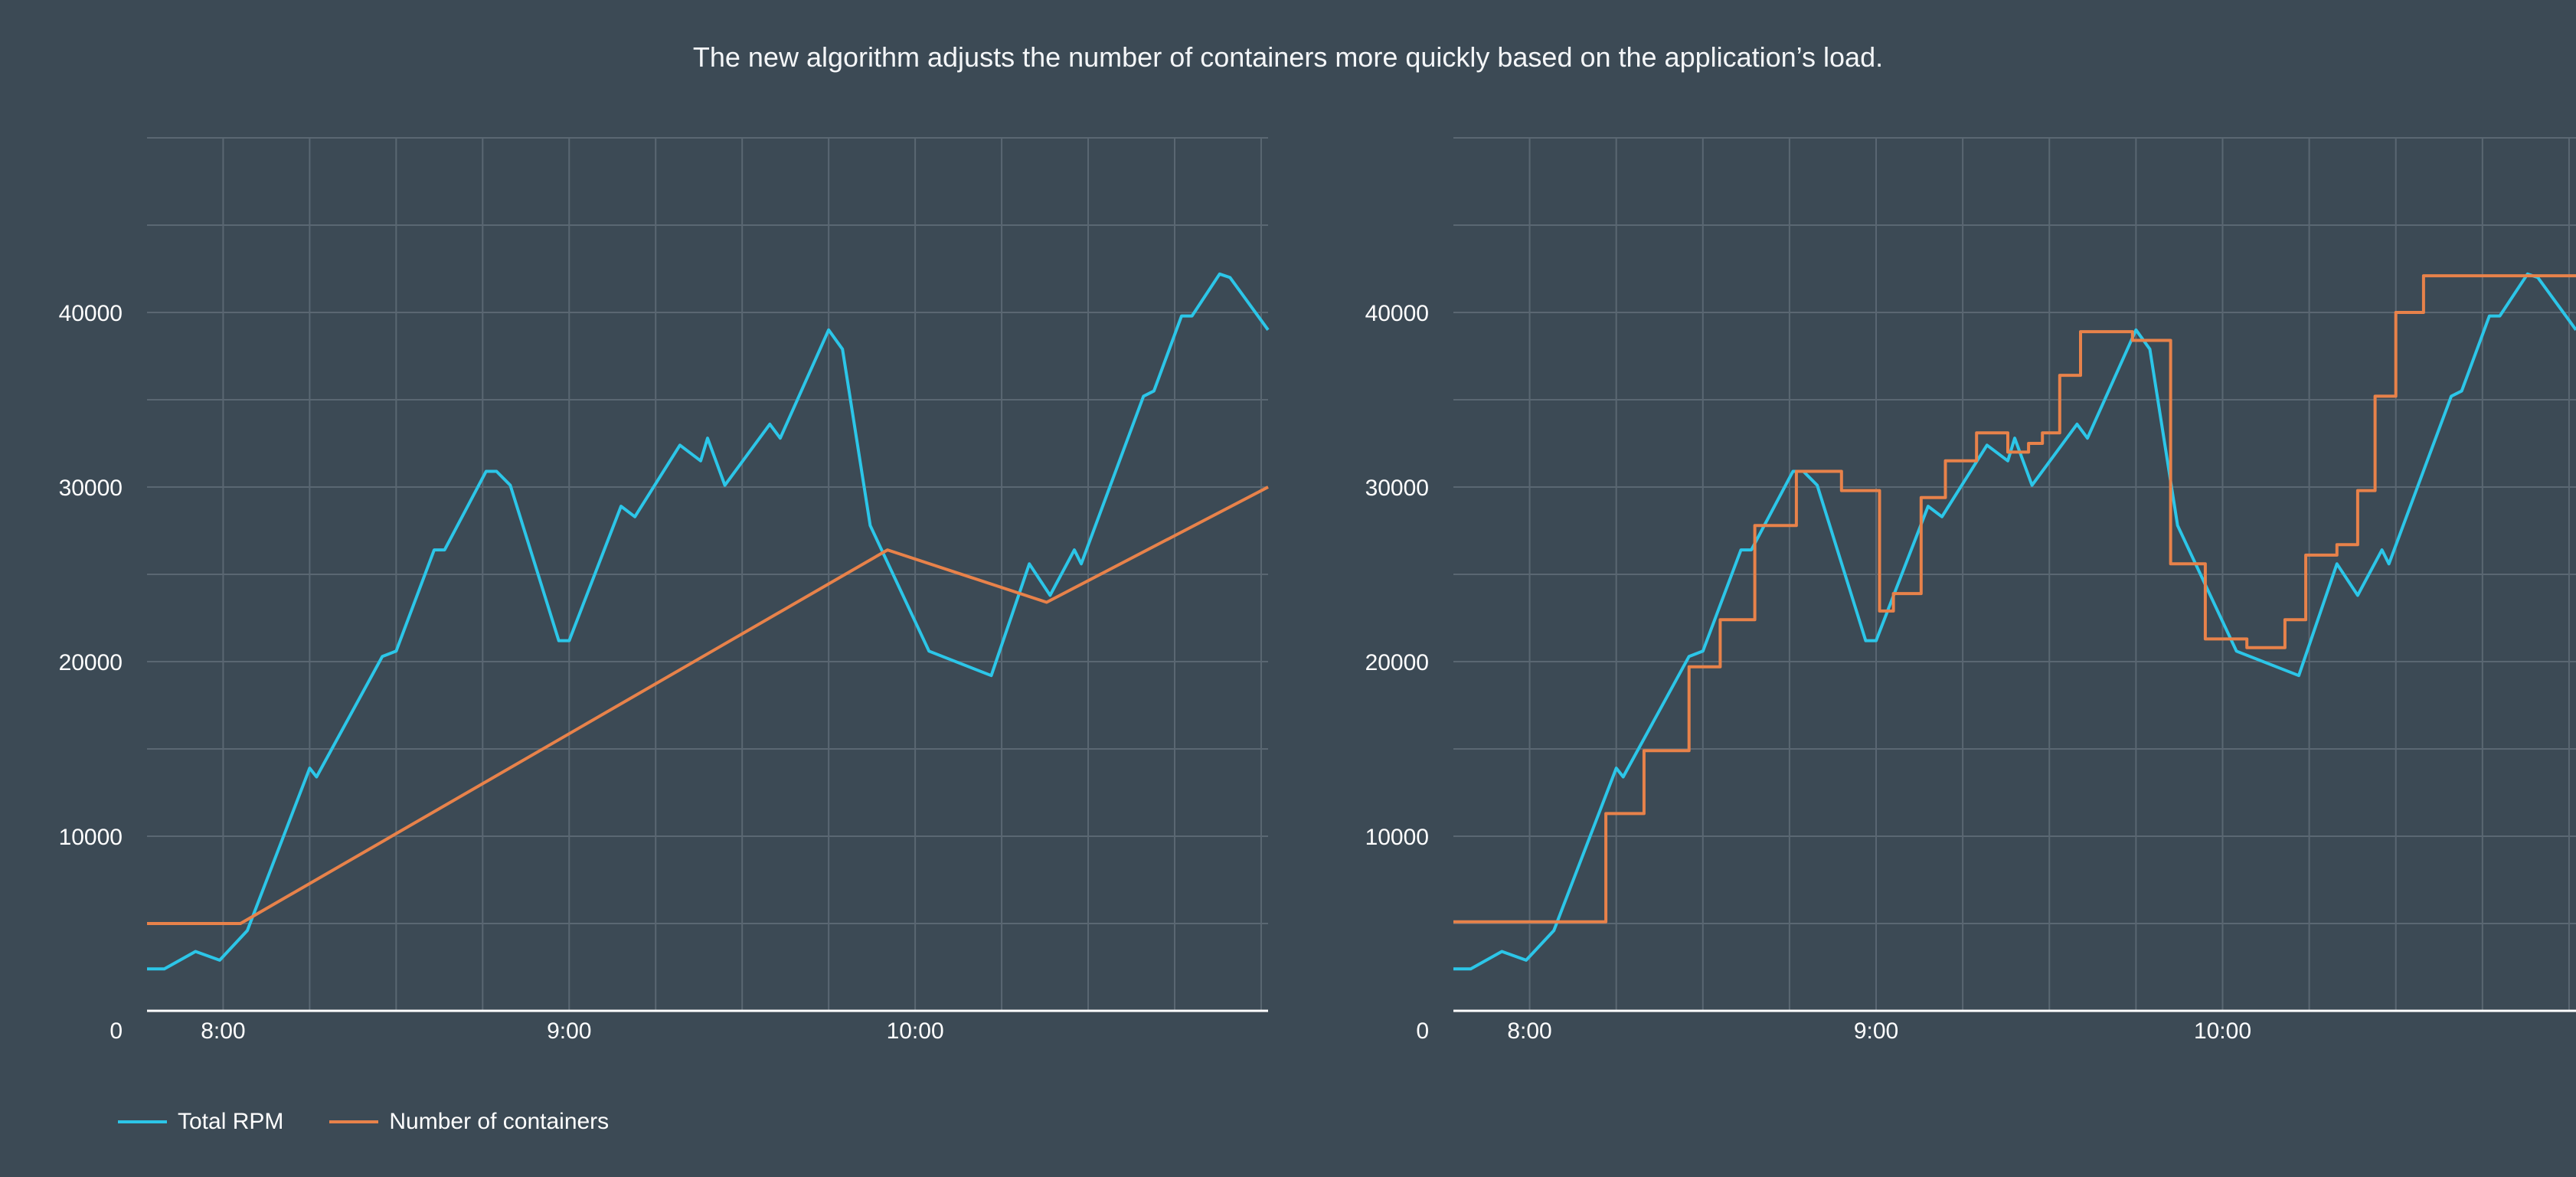 The height and width of the screenshot is (1177, 2576). Describe the element at coordinates (91, 838) in the screenshot. I see `left-y-tick-label: 10000` at that location.